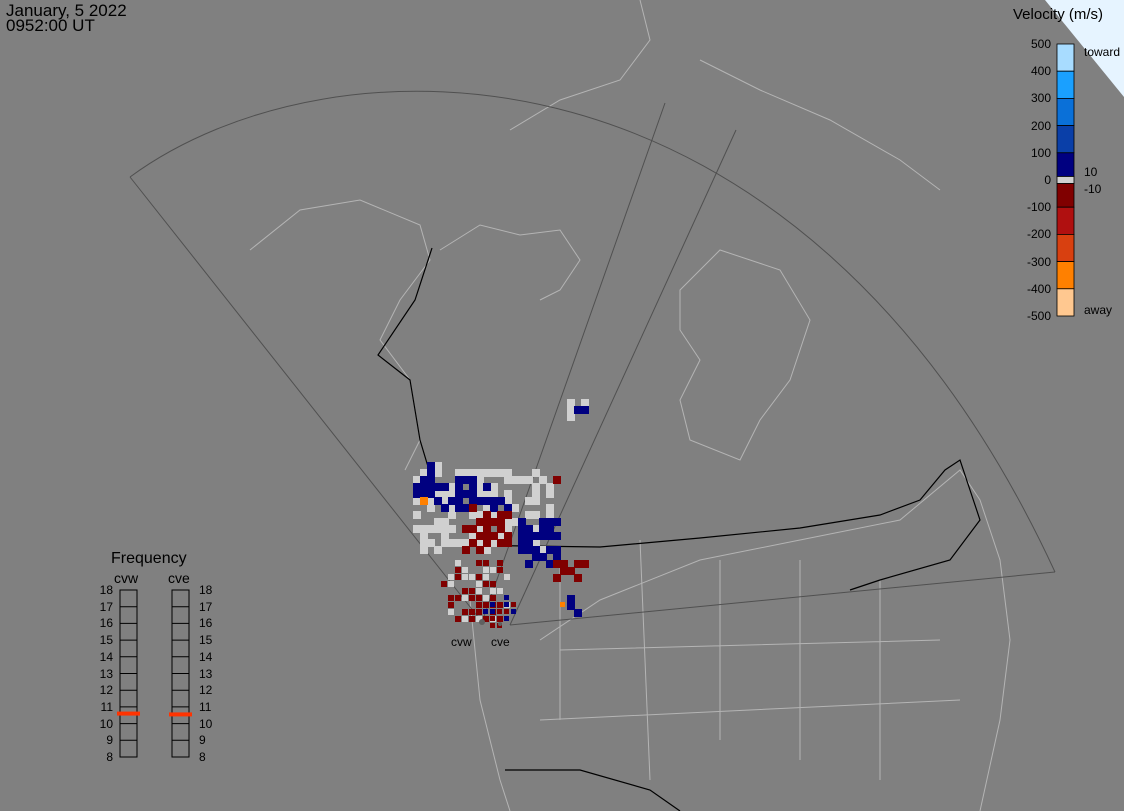 This screenshot has height=811, width=1124. What do you see at coordinates (128, 713) in the screenshot?
I see `frequency-marker-cvw` at bounding box center [128, 713].